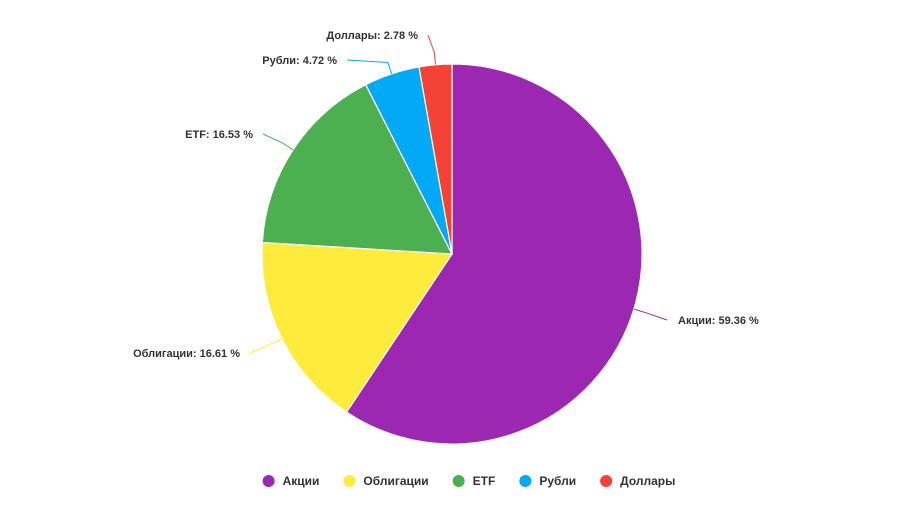 This screenshot has height=519, width=919. Describe the element at coordinates (372, 36) in the screenshot. I see `data-label-5: Доллары: 2.78 %` at that location.